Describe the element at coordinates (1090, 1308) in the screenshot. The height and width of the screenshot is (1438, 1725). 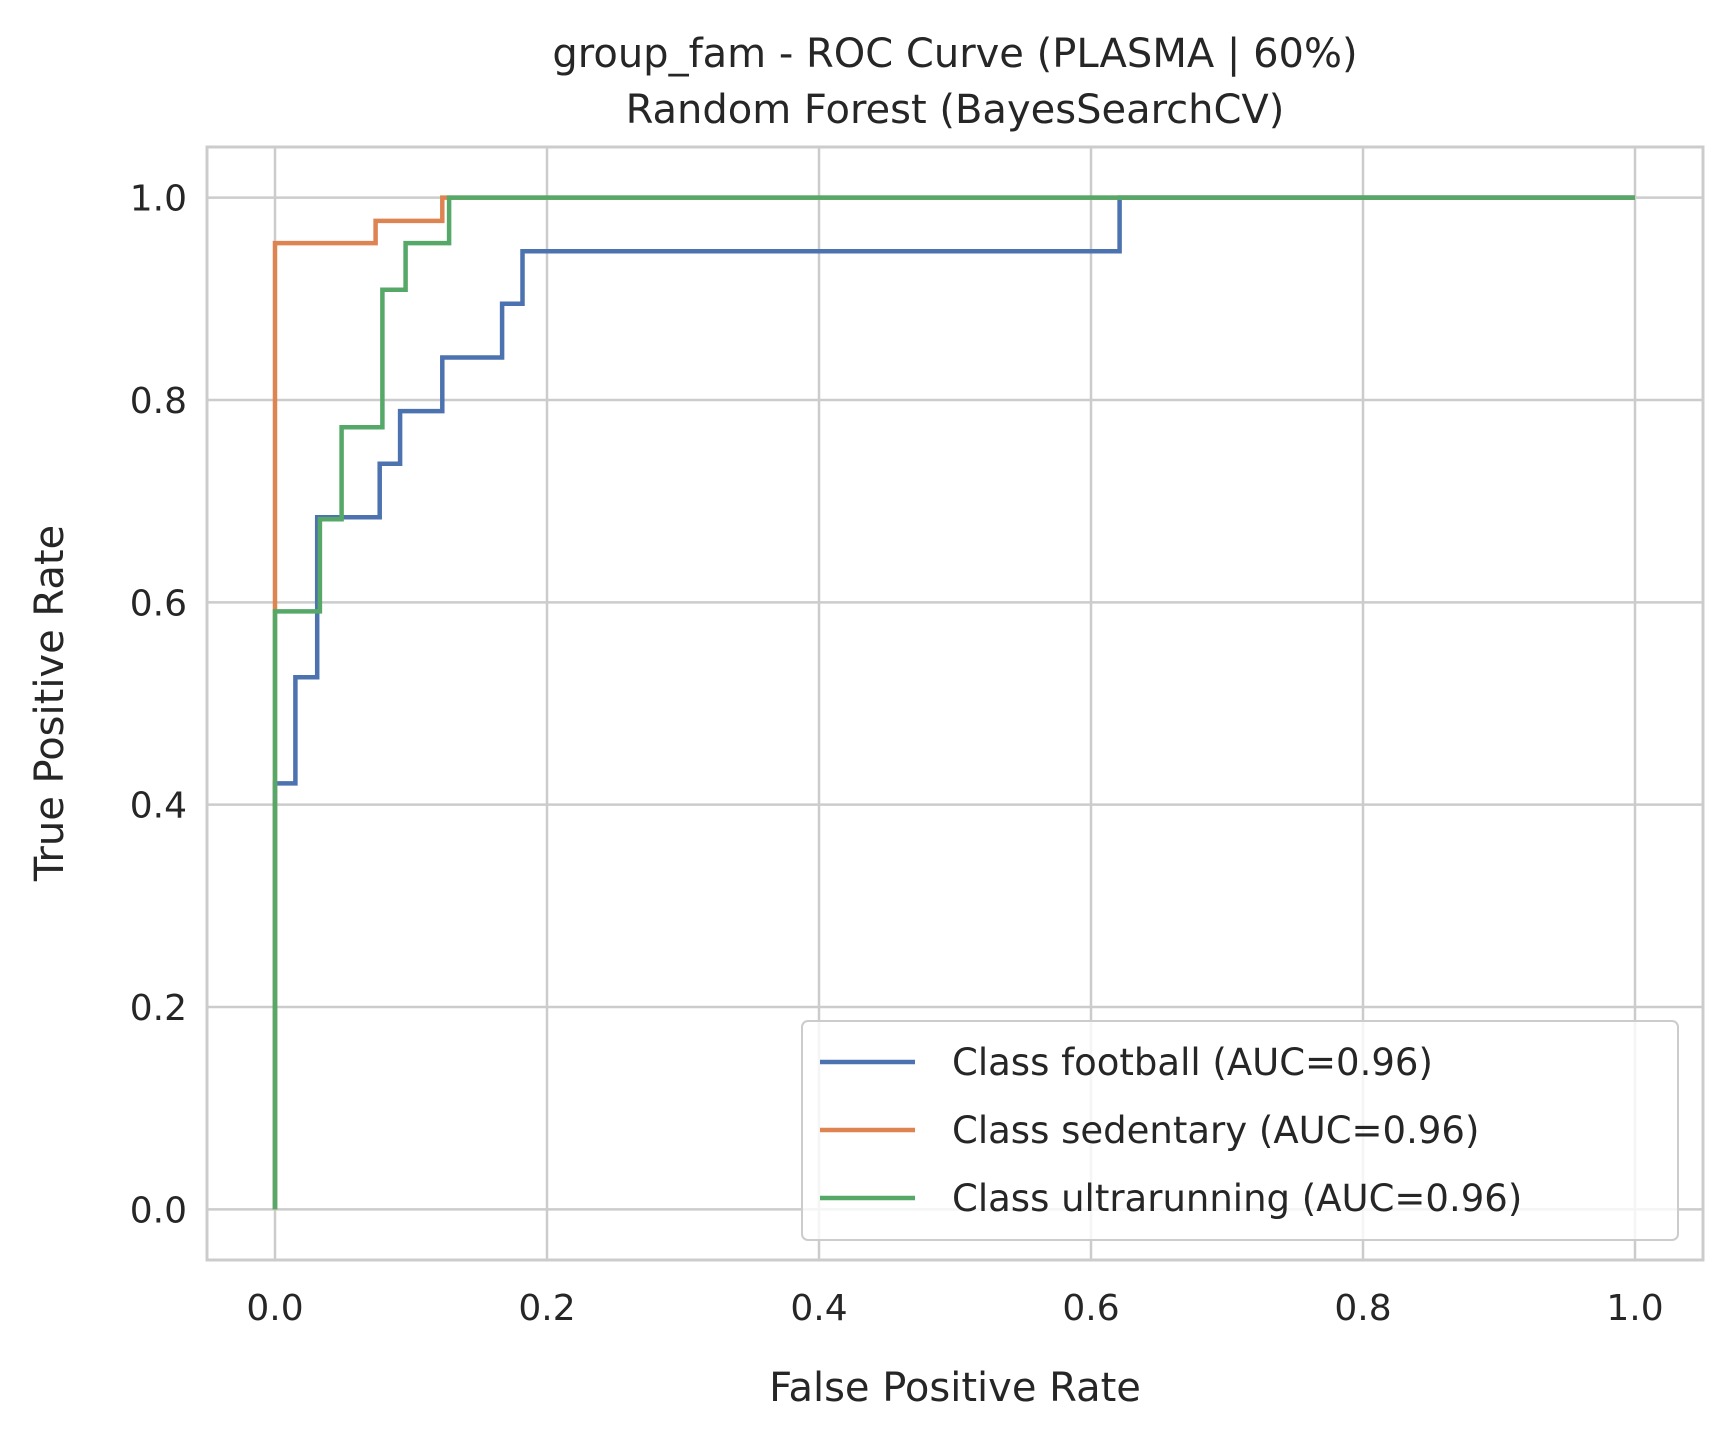
I see `x-tick-label: 0.6` at that location.